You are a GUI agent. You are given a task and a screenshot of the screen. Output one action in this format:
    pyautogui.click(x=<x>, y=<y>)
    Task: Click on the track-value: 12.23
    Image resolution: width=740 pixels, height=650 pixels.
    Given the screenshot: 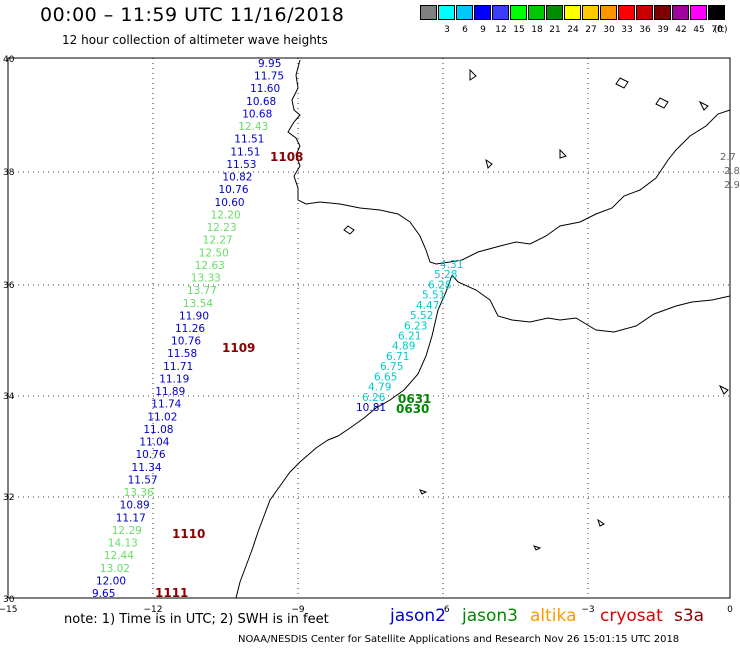 What is the action you would take?
    pyautogui.click(x=222, y=228)
    